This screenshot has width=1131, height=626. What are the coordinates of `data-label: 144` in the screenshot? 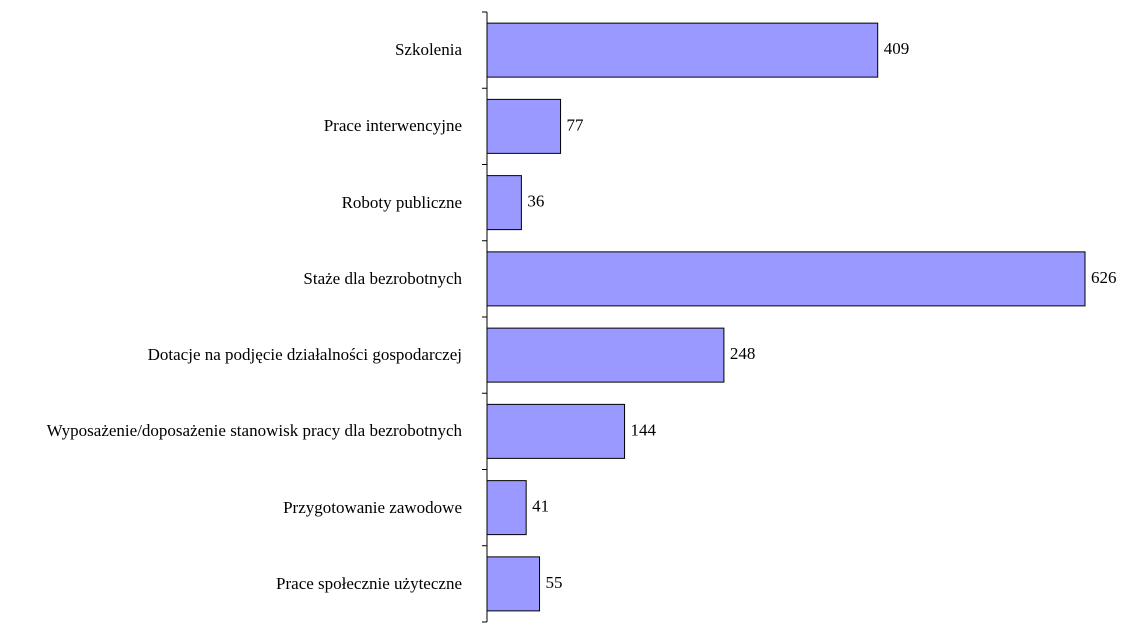 It's located at (644, 429).